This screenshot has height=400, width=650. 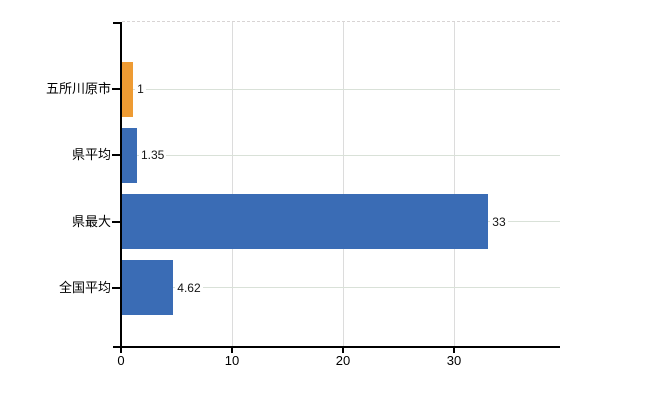 I want to click on category-label: 県最大, so click(x=91, y=221).